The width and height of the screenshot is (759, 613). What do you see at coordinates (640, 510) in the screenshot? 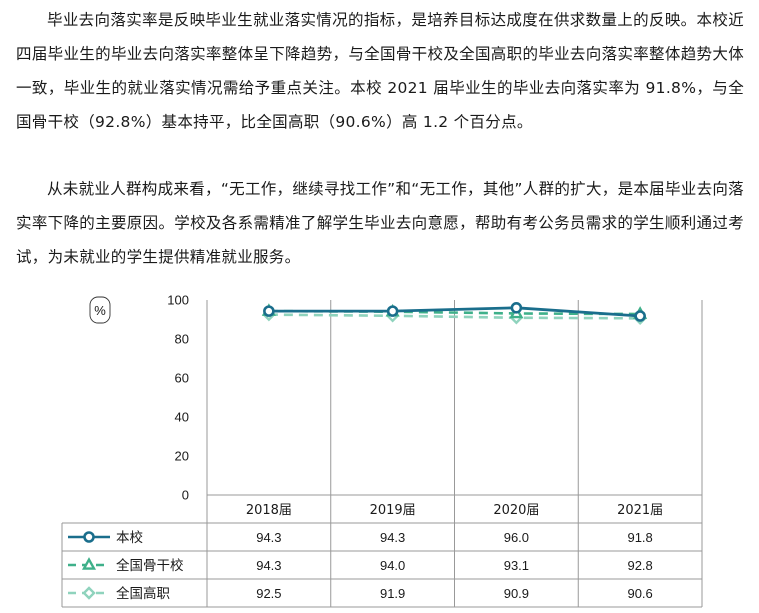
I see `x-category-label: 2021届` at bounding box center [640, 510].